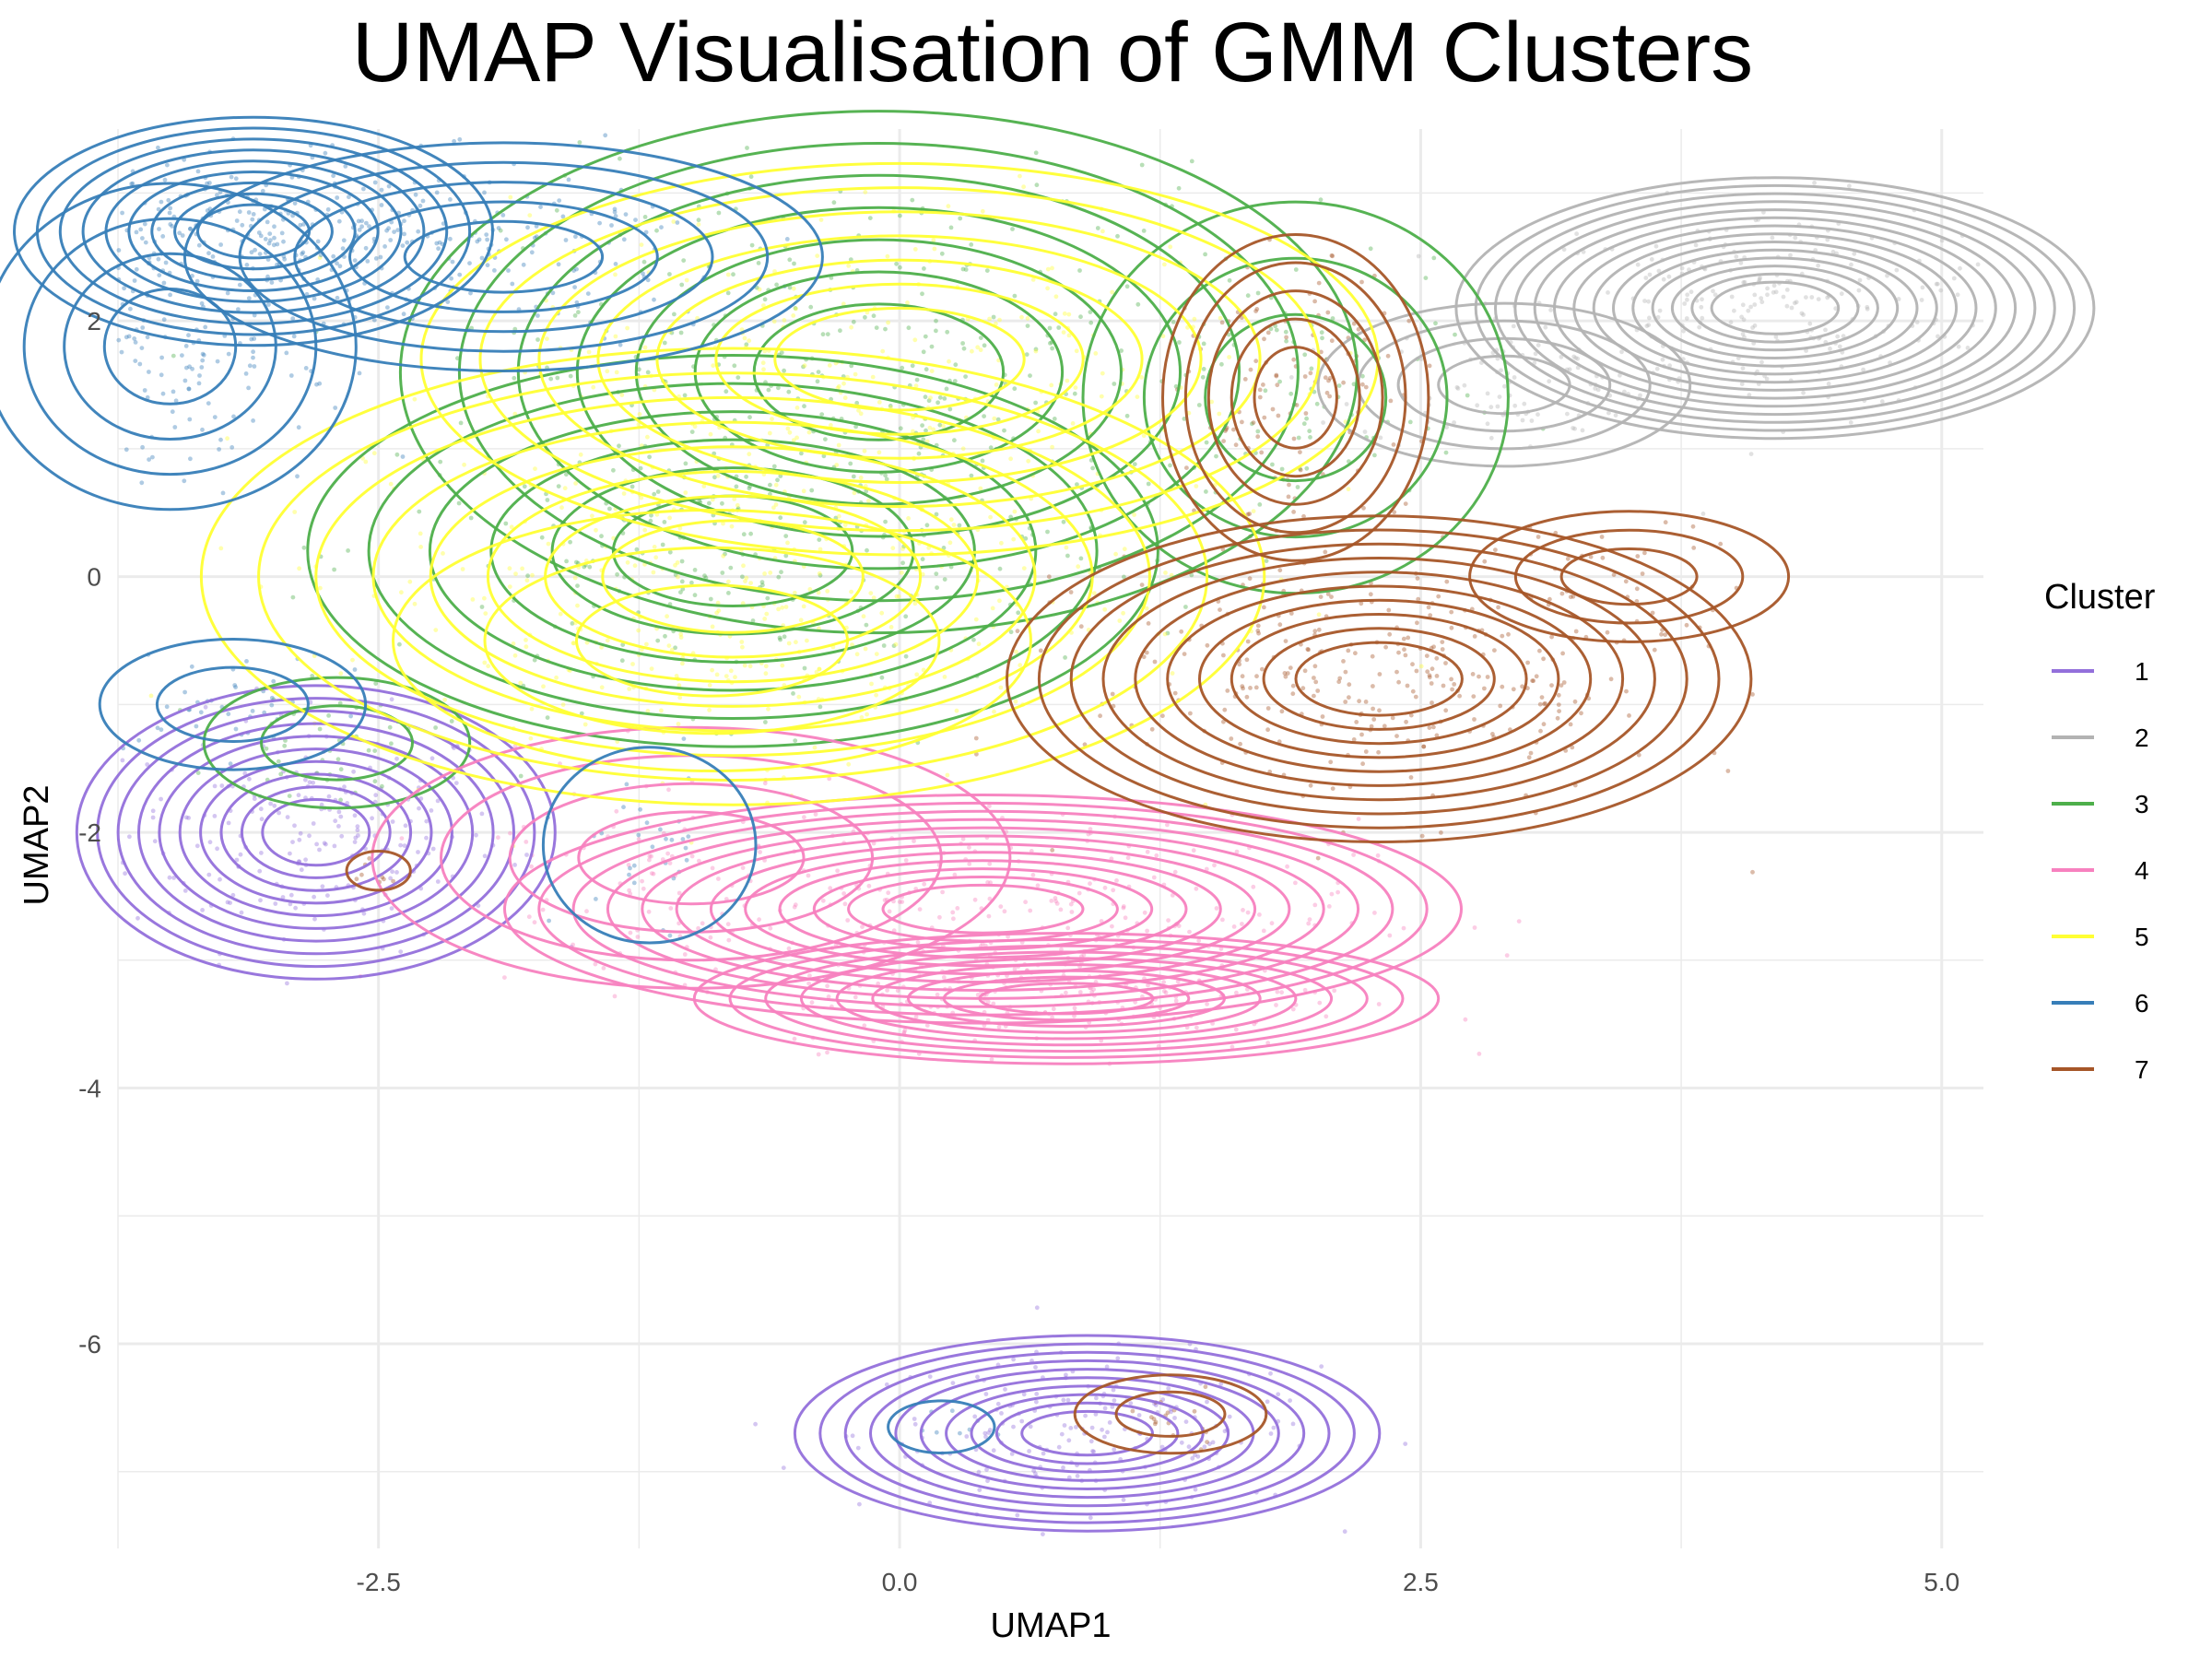  What do you see at coordinates (2142, 1069) in the screenshot?
I see `legend-label: 7` at bounding box center [2142, 1069].